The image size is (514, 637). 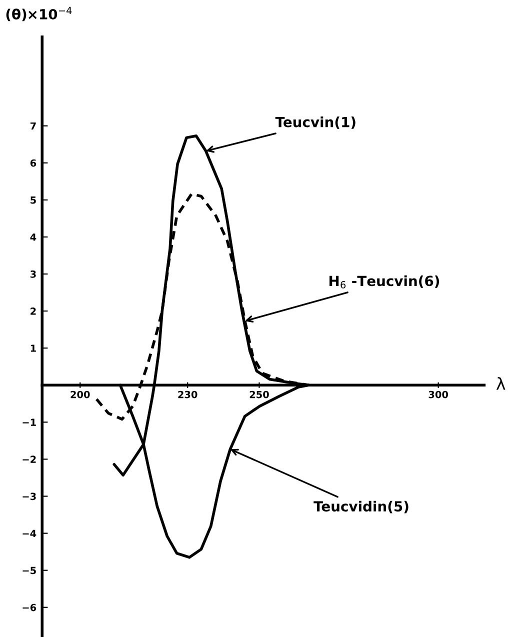 What do you see at coordinates (29, 422) in the screenshot?
I see `y-tick-label: −1` at bounding box center [29, 422].